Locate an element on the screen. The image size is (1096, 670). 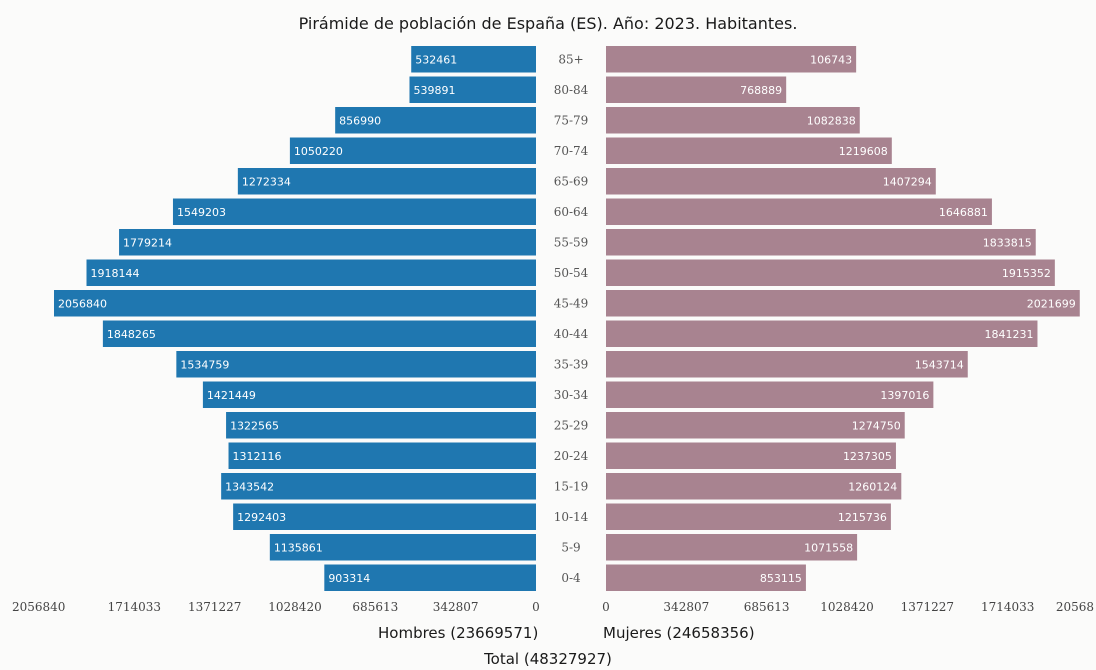
male-value-label: 1918144 is located at coordinates (115, 273).